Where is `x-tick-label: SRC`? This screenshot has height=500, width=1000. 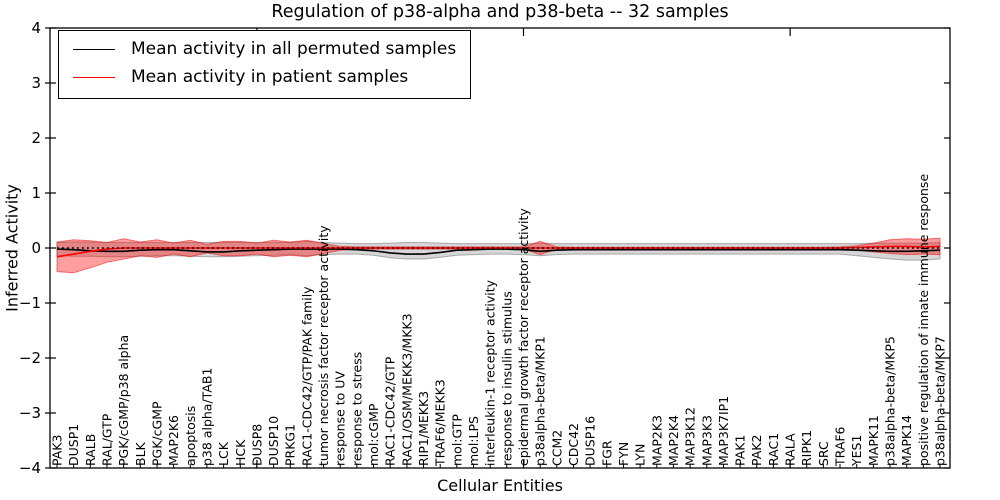
x-tick-label: SRC is located at coordinates (823, 453).